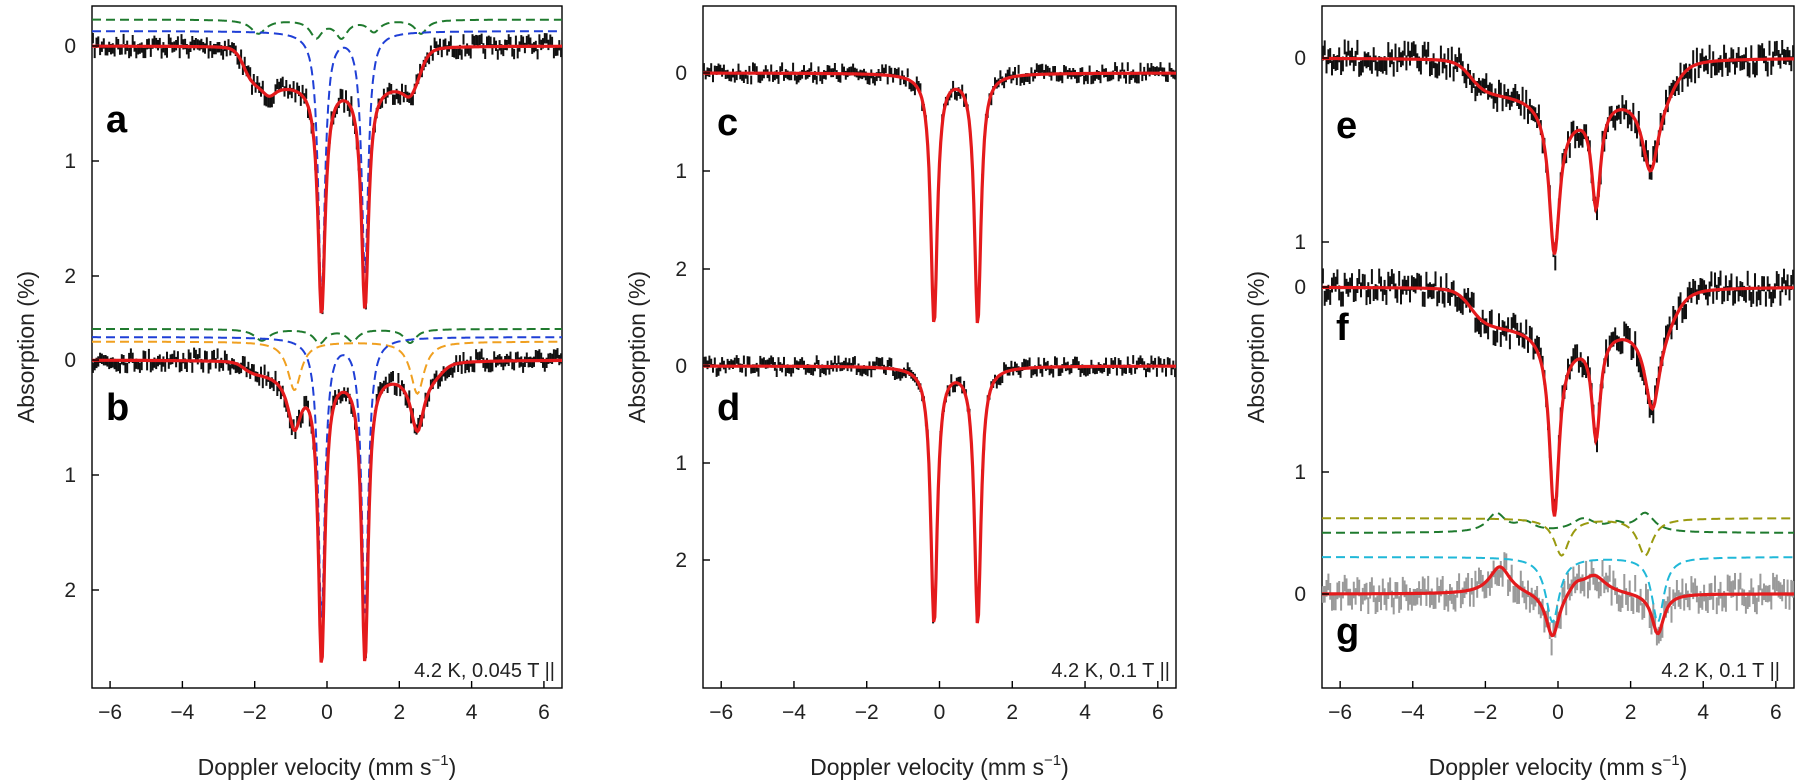  Describe the element at coordinates (1558, 401) in the screenshot. I see `fit-curve-f` at that location.